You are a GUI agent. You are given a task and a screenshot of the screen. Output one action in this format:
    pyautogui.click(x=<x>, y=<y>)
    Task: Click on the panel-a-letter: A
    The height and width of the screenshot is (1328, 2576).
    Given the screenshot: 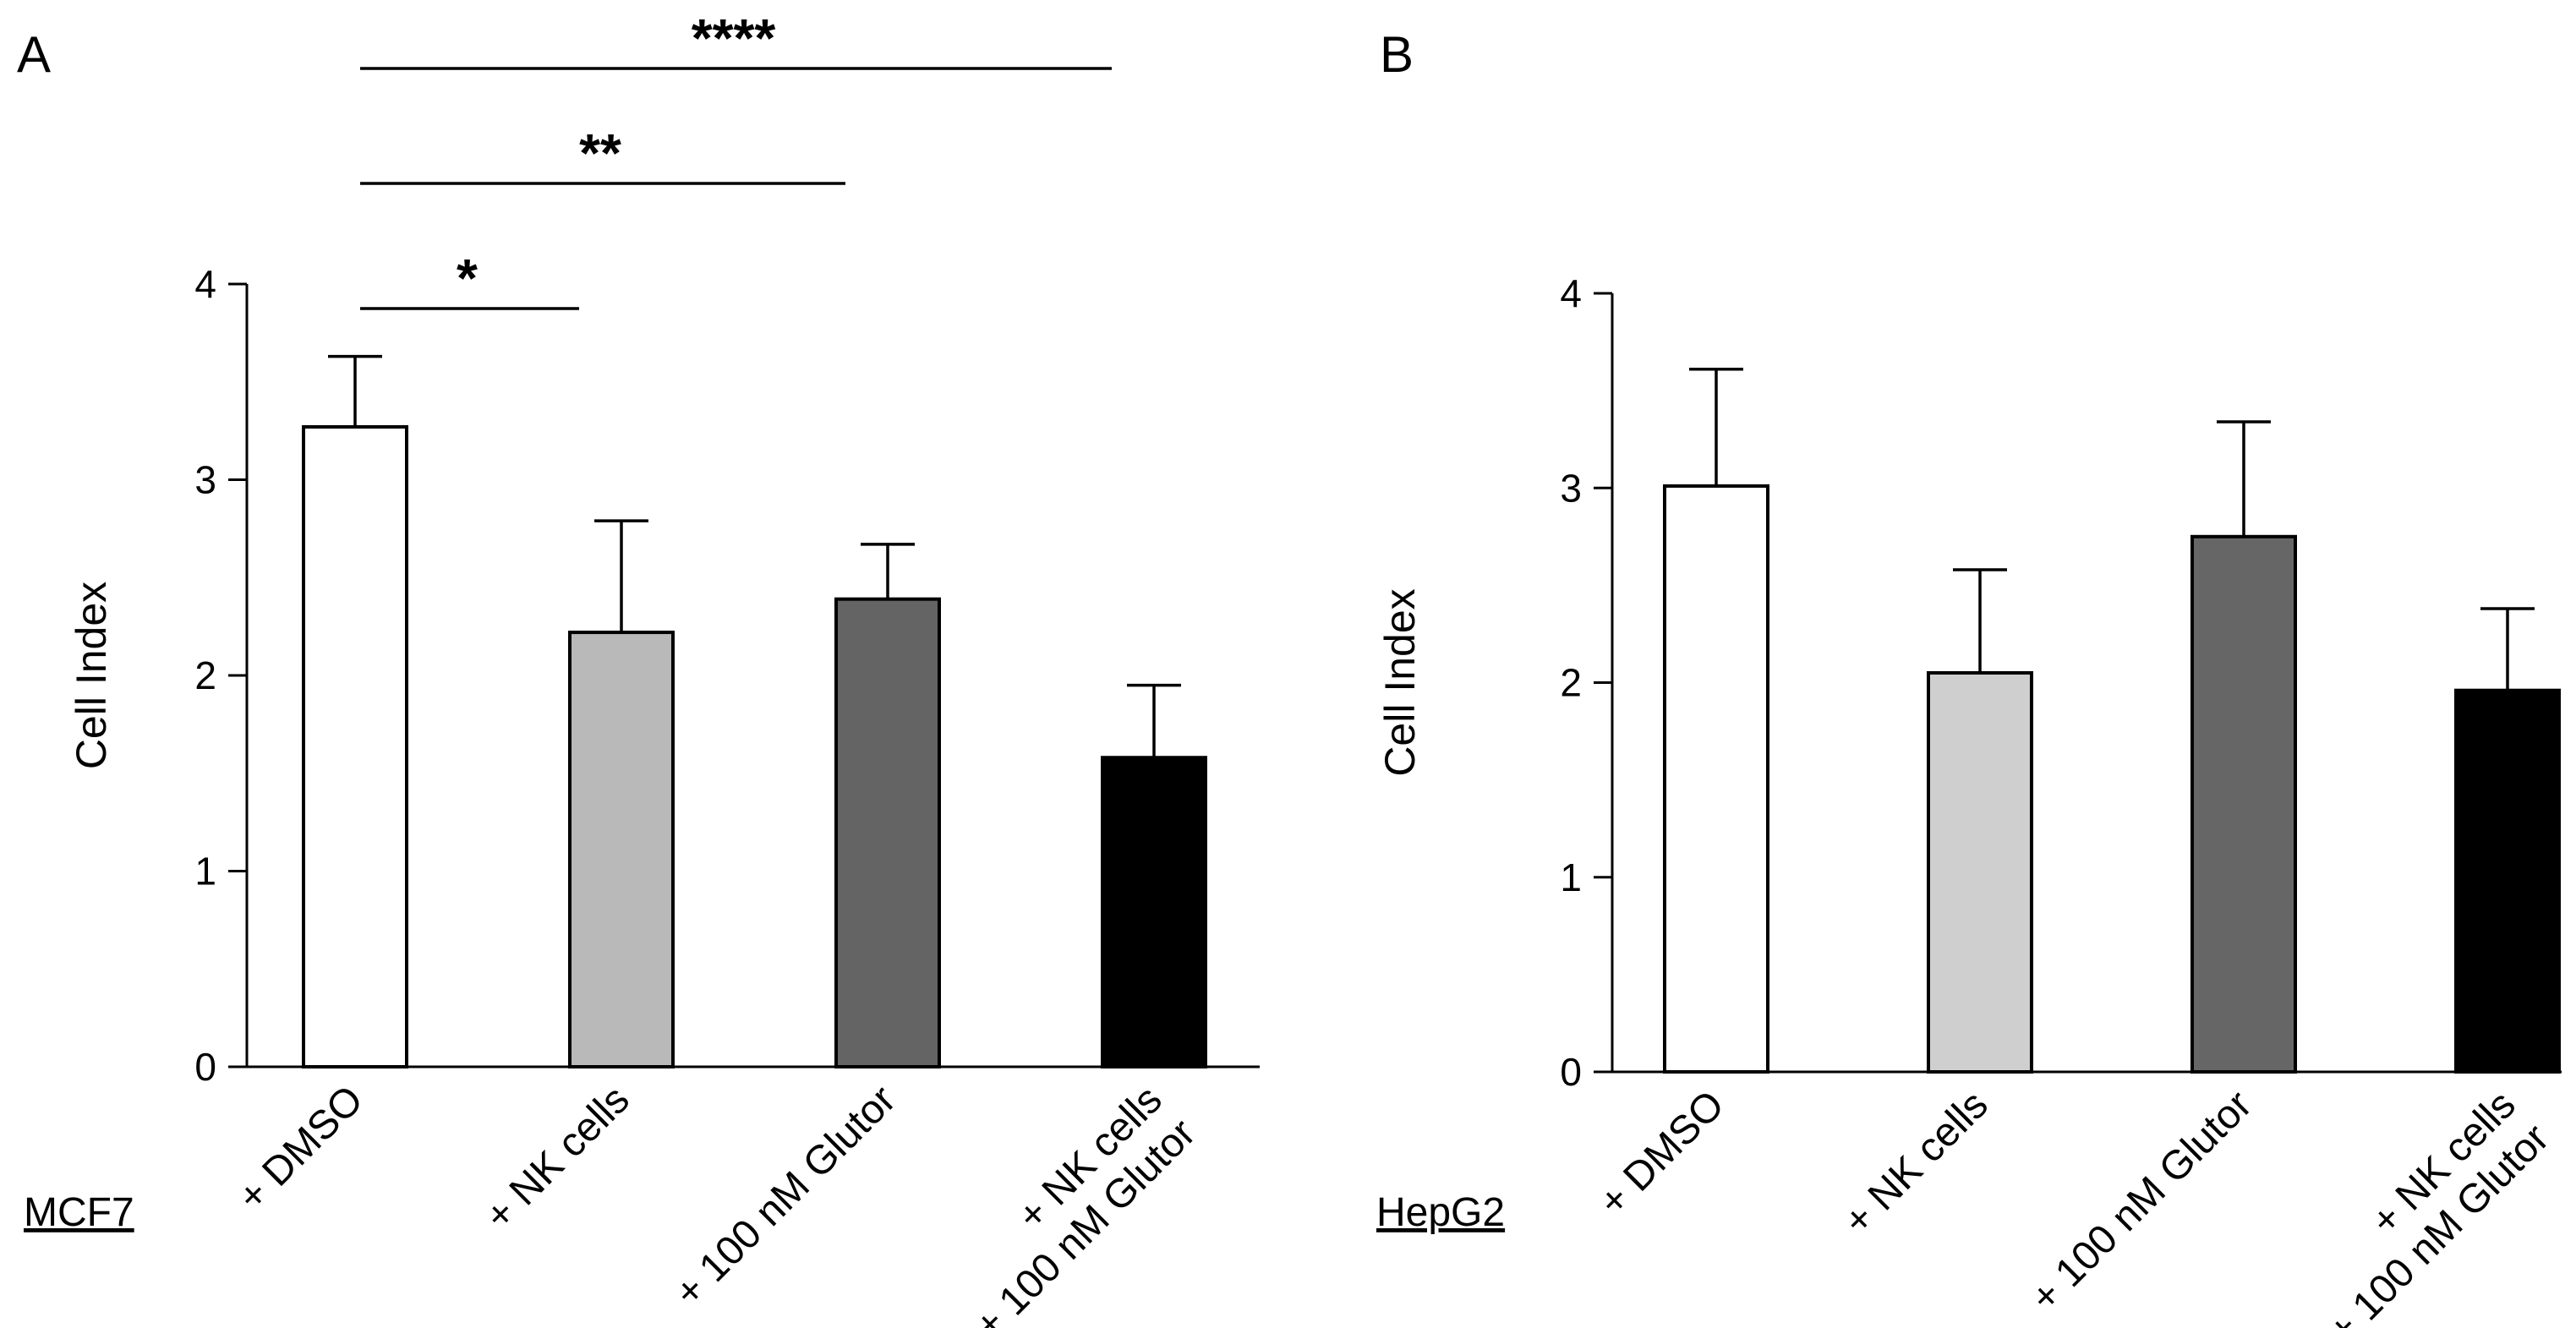 What is the action you would take?
    pyautogui.click(x=34, y=54)
    